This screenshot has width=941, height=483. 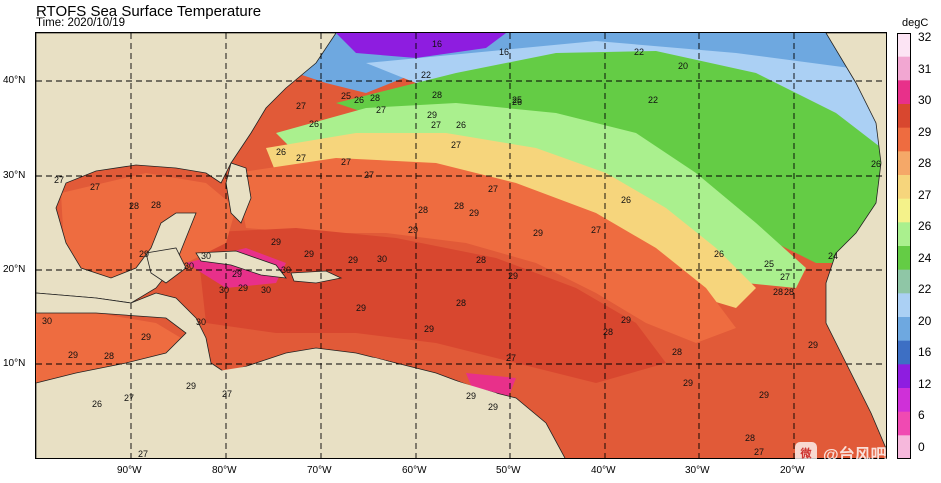 What do you see at coordinates (855, 241) in the screenshot?
I see `land-africa` at bounding box center [855, 241].